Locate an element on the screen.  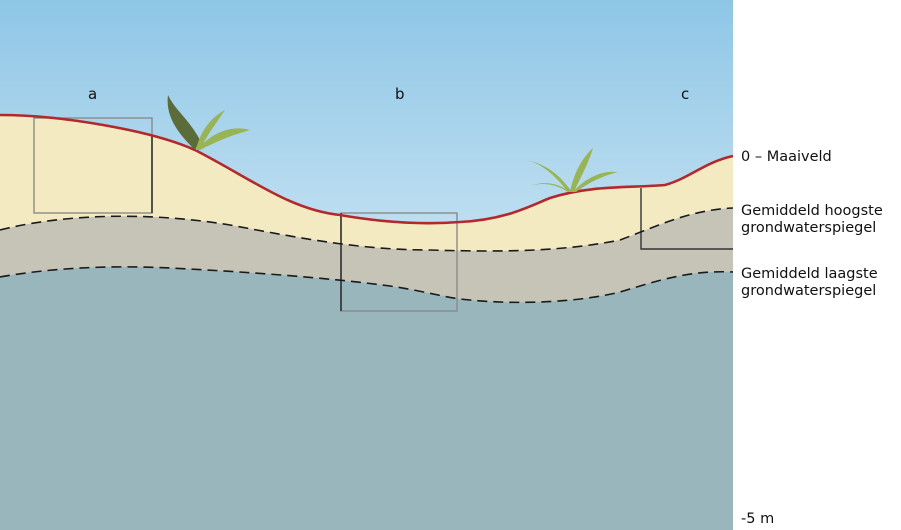
profile-box-c is located at coordinates (686, 219).